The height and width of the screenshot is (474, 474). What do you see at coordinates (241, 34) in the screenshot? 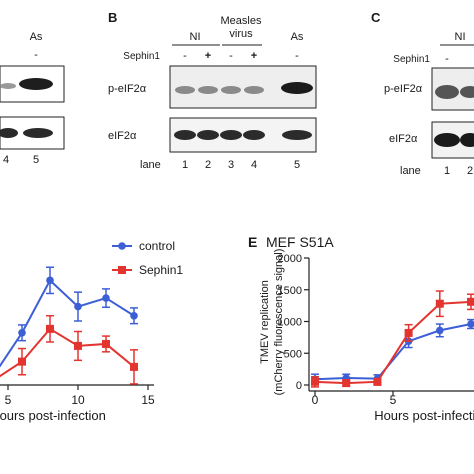
I see `panel-b-header-virus: virus` at bounding box center [241, 34].